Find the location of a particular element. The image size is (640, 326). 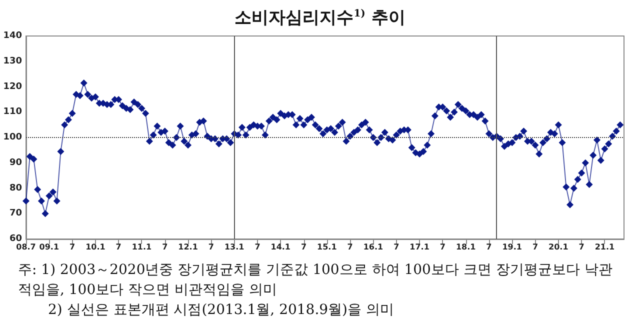

text: 주: 1) 2003～2020년중 장기평균치를 기준값 100으로 하여 100보다 크면 장기평균보다 낙관적임을, 100보다 작으면 비관적임을 의미 is located at coordinates (315, 280).